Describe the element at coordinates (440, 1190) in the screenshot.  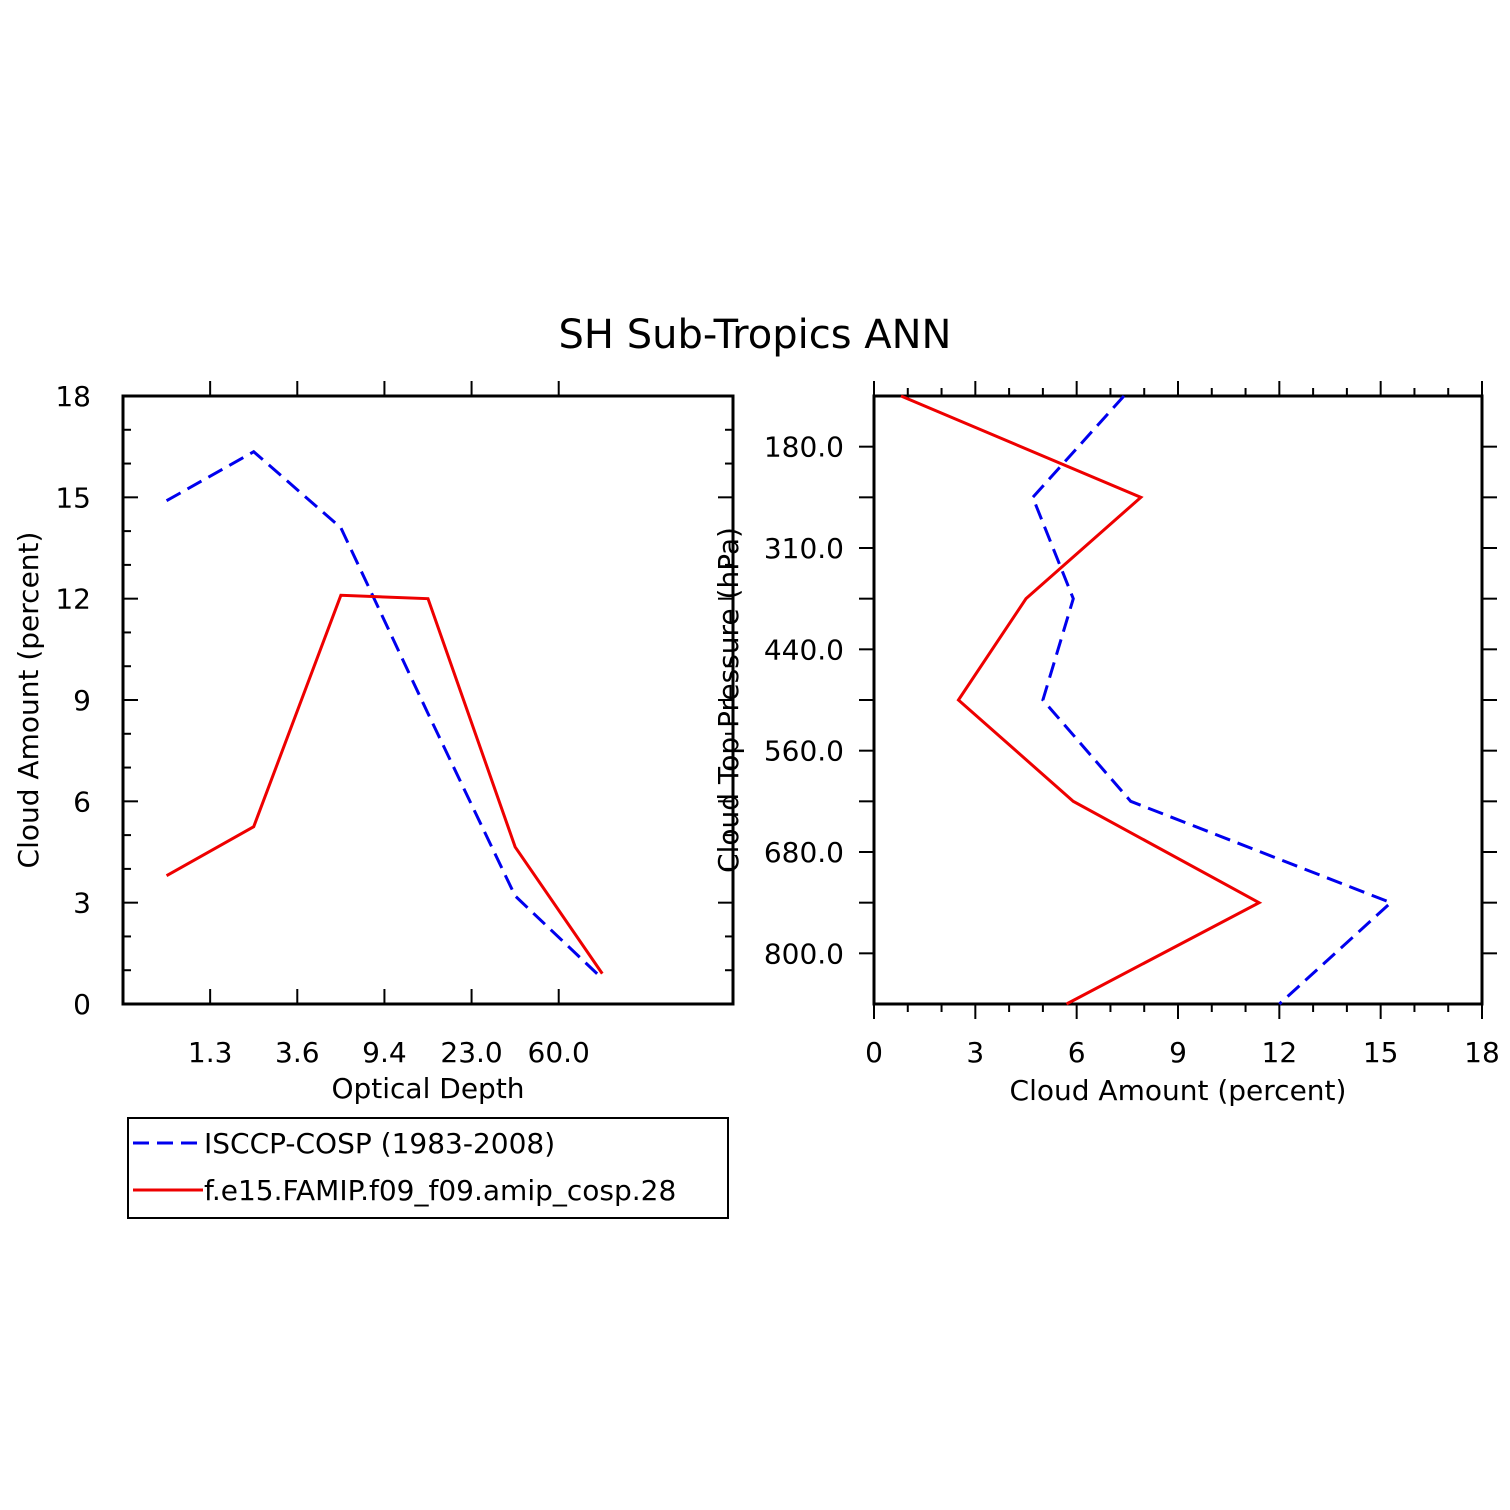
I see `legend-label-model: f.e15.FAMIP.f09_f09.amip_cosp.28` at that location.